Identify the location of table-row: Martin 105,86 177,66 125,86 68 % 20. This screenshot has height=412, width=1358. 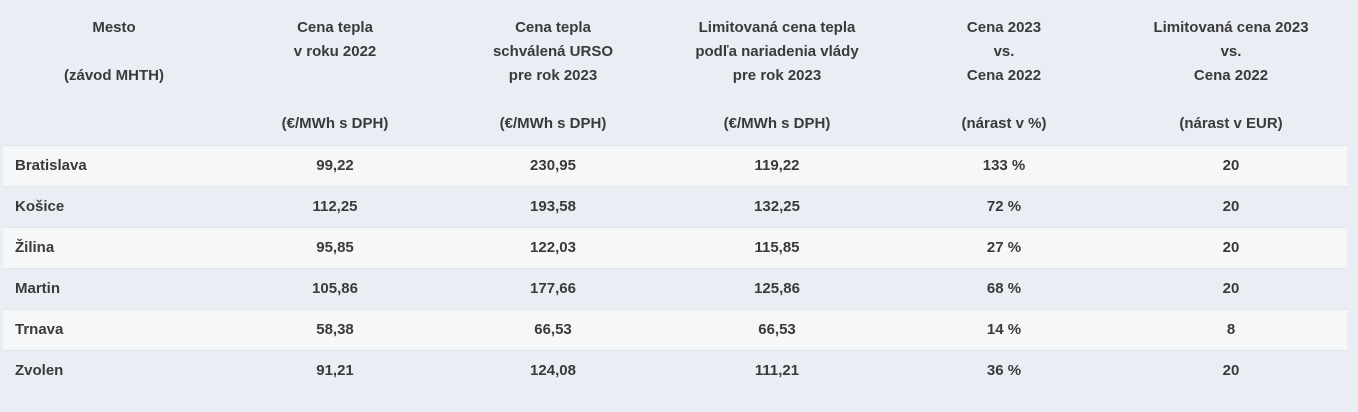
(675, 289).